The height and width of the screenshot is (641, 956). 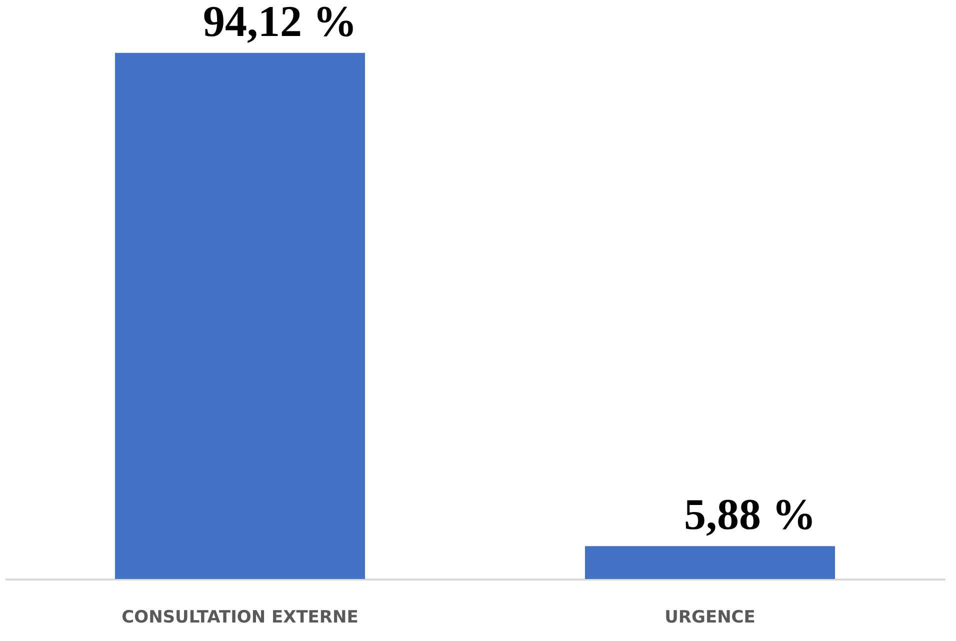 What do you see at coordinates (710, 618) in the screenshot?
I see `x-tick-label: URGENCE` at bounding box center [710, 618].